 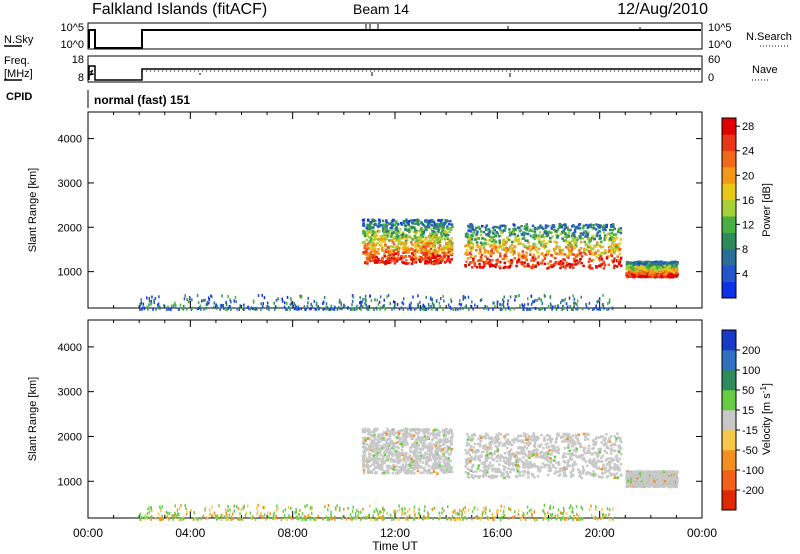 What do you see at coordinates (19, 40) in the screenshot?
I see `nsky-left-label: N.Sky` at bounding box center [19, 40].